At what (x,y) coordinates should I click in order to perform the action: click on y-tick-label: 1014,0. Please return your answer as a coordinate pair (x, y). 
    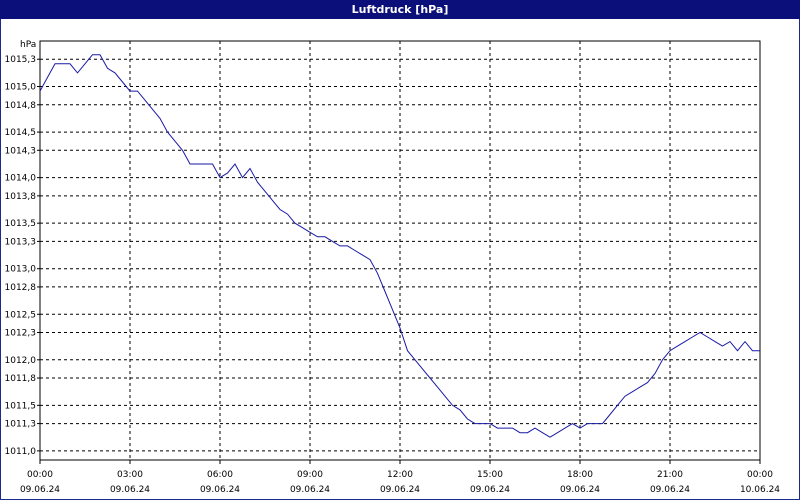
    Looking at the image, I should click on (21, 179).